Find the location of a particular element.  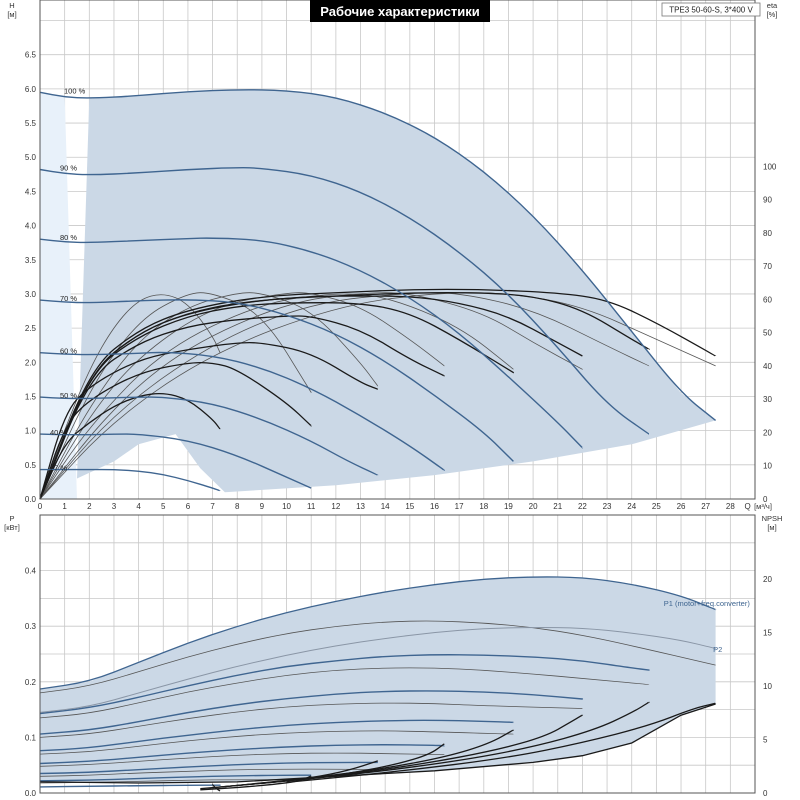

eta-tick-label: 60 is located at coordinates (767, 299).